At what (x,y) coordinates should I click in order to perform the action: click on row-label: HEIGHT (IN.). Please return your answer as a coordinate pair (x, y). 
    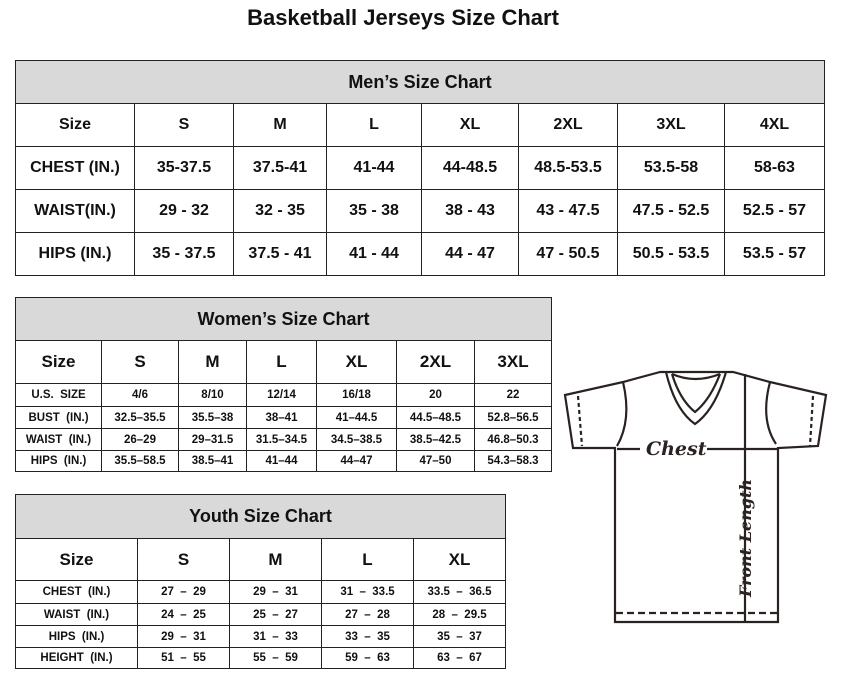
    Looking at the image, I should click on (76, 658).